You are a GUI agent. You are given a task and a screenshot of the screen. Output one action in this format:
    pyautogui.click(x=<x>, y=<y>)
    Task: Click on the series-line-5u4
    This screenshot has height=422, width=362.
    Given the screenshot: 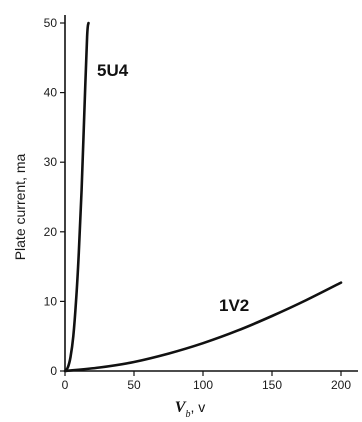 What is the action you would take?
    pyautogui.click(x=76, y=197)
    